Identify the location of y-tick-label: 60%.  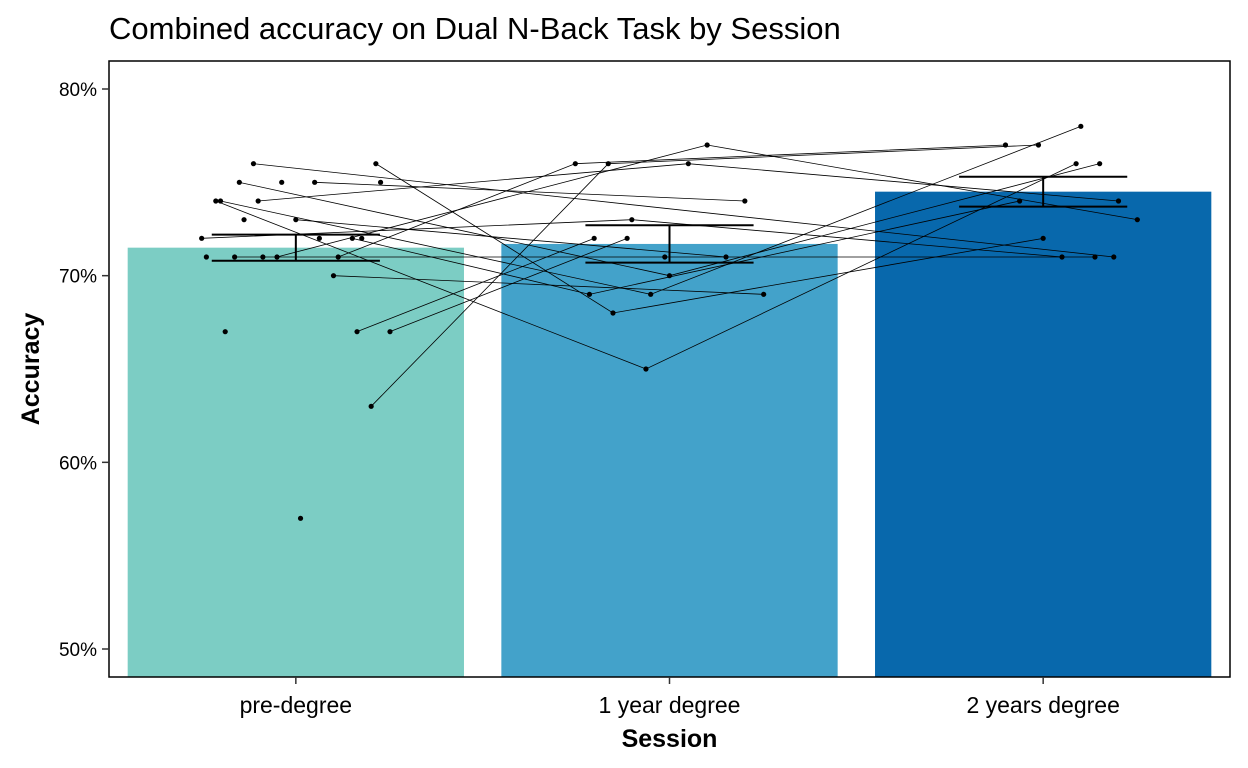
(78, 463).